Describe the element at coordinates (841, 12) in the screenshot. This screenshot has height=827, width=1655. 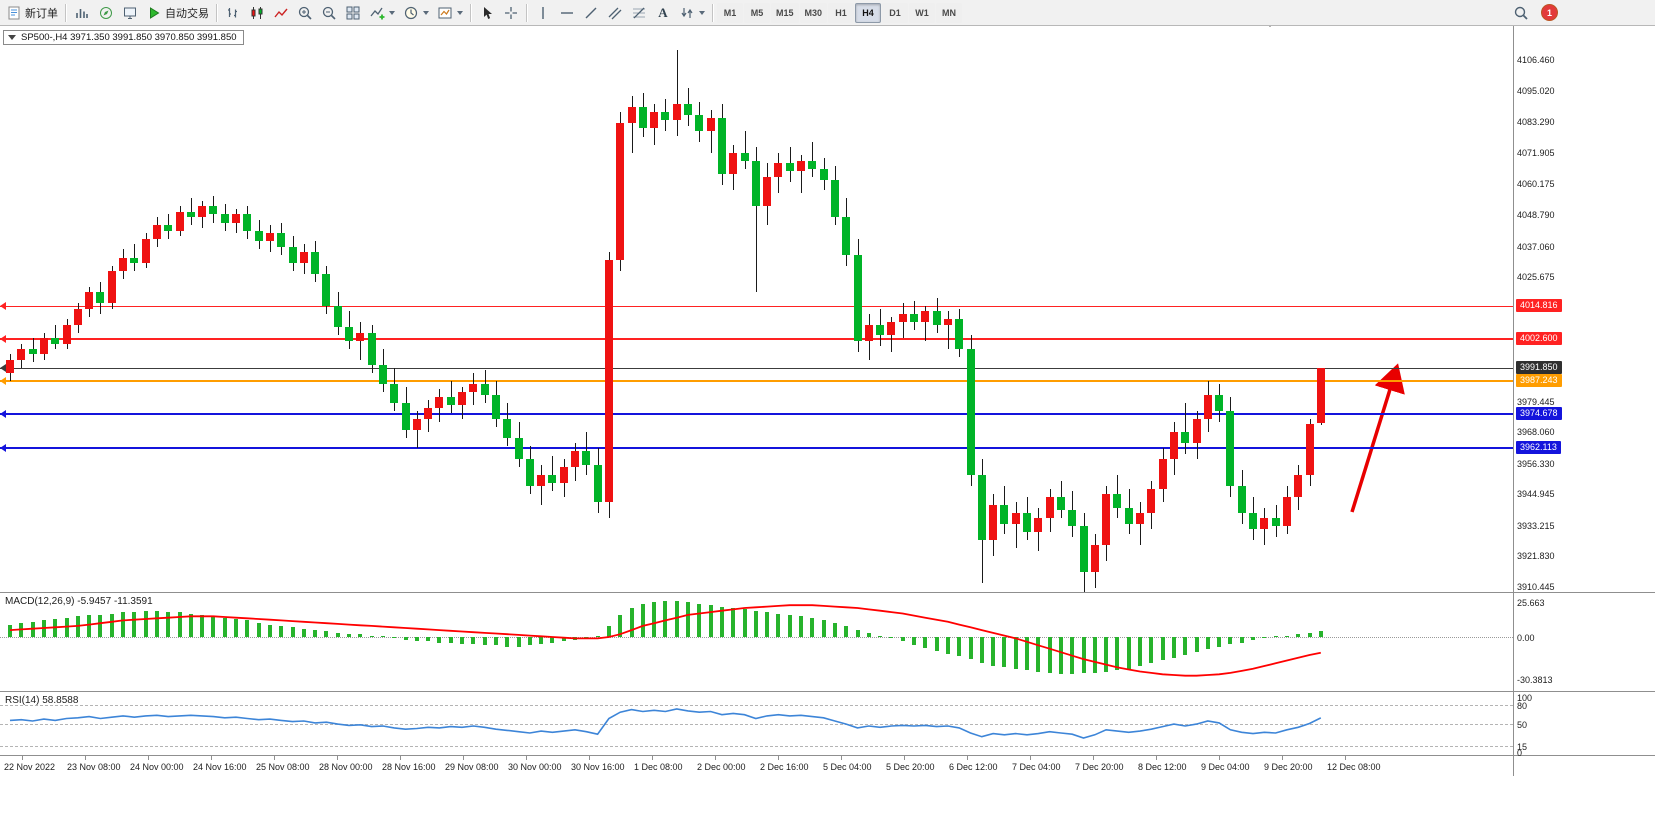
I see `timeframe-button-H1: H1` at that location.